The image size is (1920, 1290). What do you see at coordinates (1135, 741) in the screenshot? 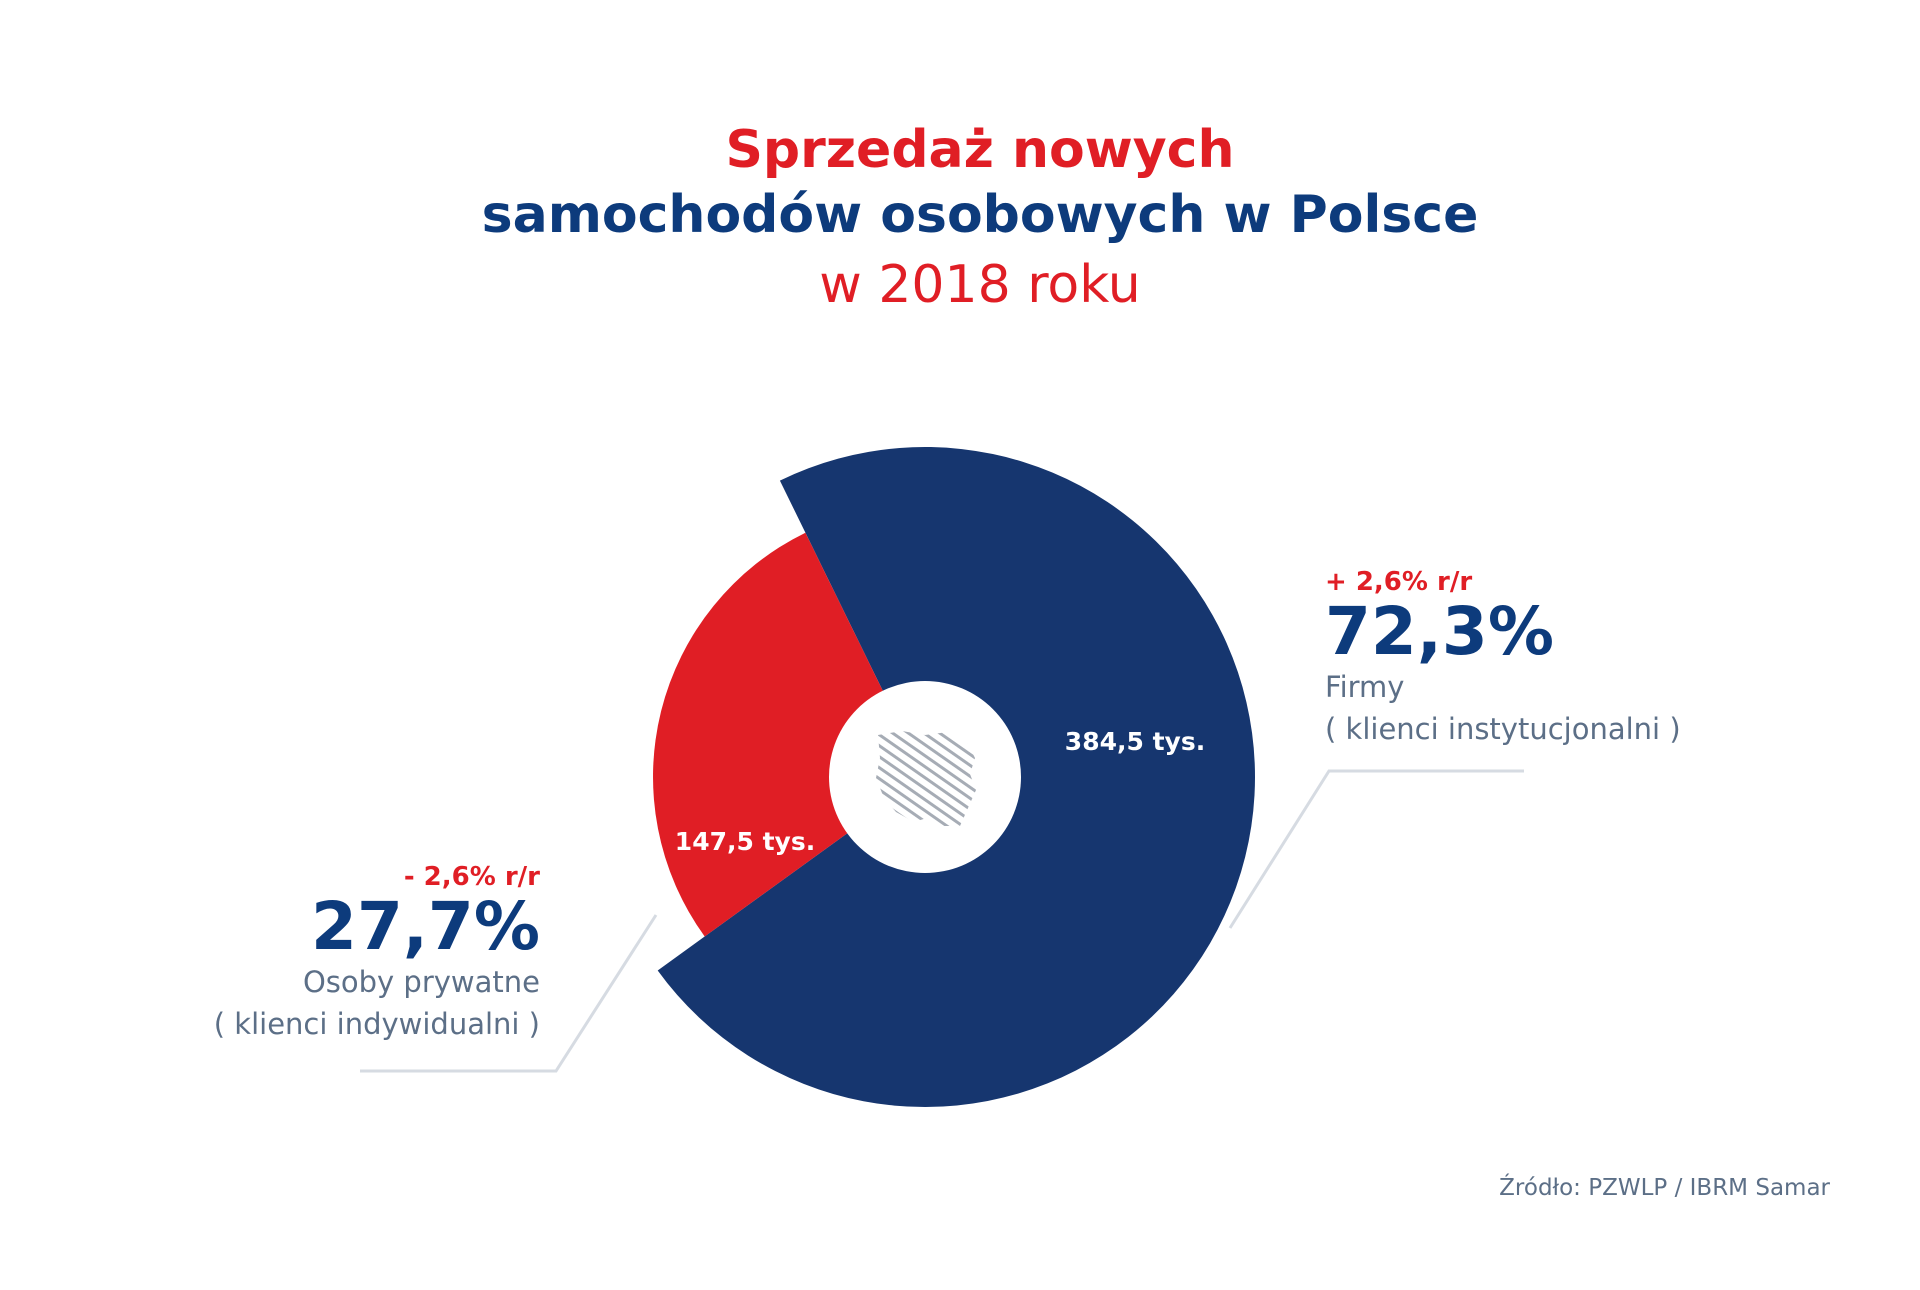
I see `slice-label-firms: 384,5 tys.` at bounding box center [1135, 741].